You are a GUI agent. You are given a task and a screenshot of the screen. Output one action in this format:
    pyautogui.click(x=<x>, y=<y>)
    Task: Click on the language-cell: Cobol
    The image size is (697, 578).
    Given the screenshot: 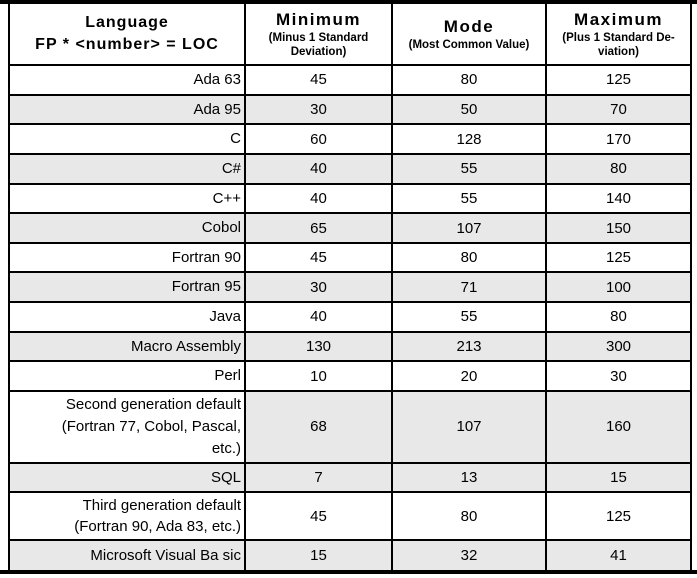 What is the action you would take?
    pyautogui.click(x=127, y=228)
    